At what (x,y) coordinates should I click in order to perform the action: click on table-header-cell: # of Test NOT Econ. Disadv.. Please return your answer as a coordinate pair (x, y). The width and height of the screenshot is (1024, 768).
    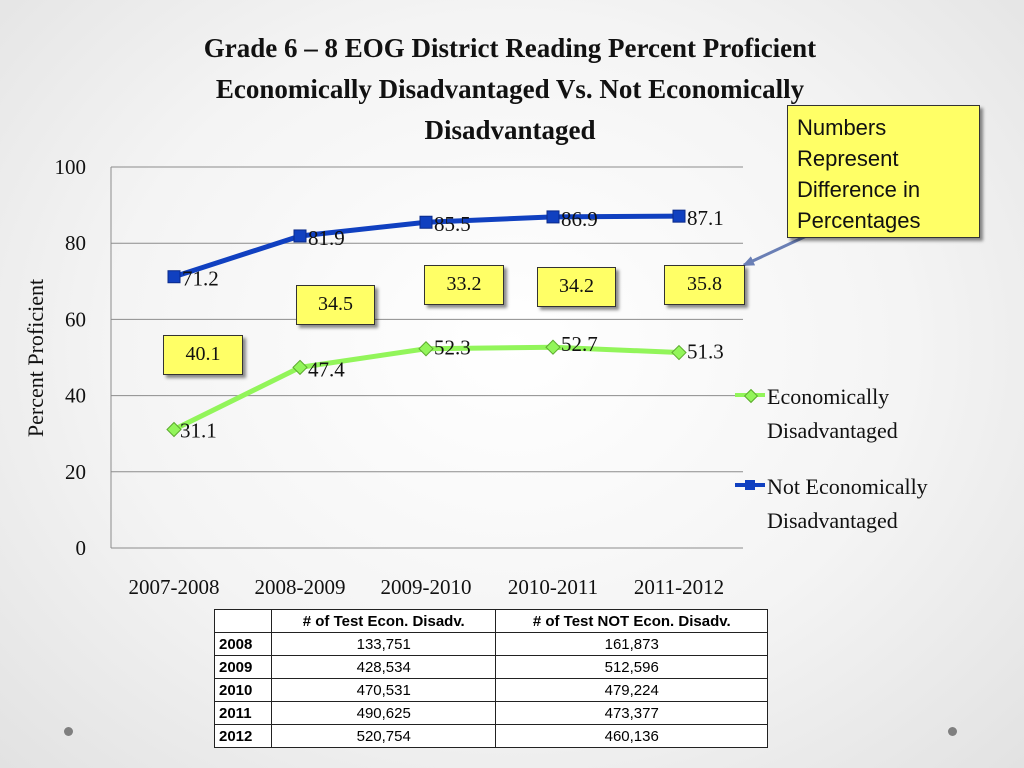
    Looking at the image, I should click on (631, 621).